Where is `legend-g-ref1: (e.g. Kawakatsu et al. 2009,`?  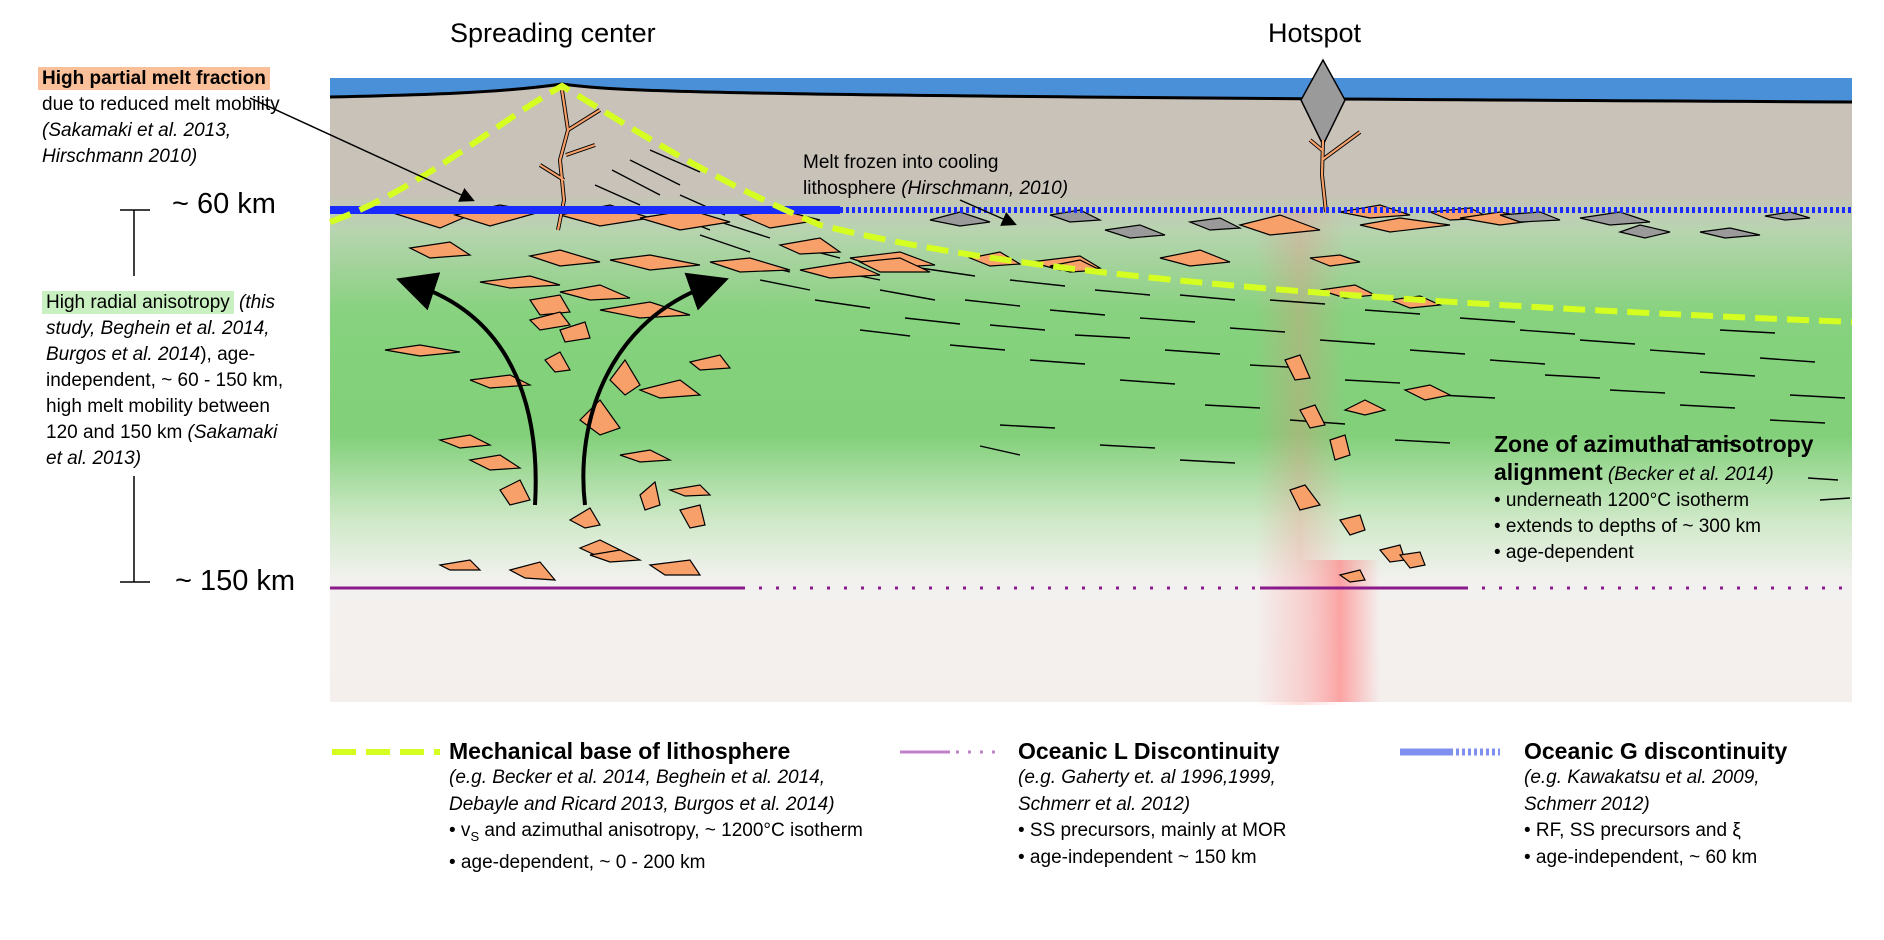 legend-g-ref1: (e.g. Kawakatsu et al. 2009, is located at coordinates (1642, 777).